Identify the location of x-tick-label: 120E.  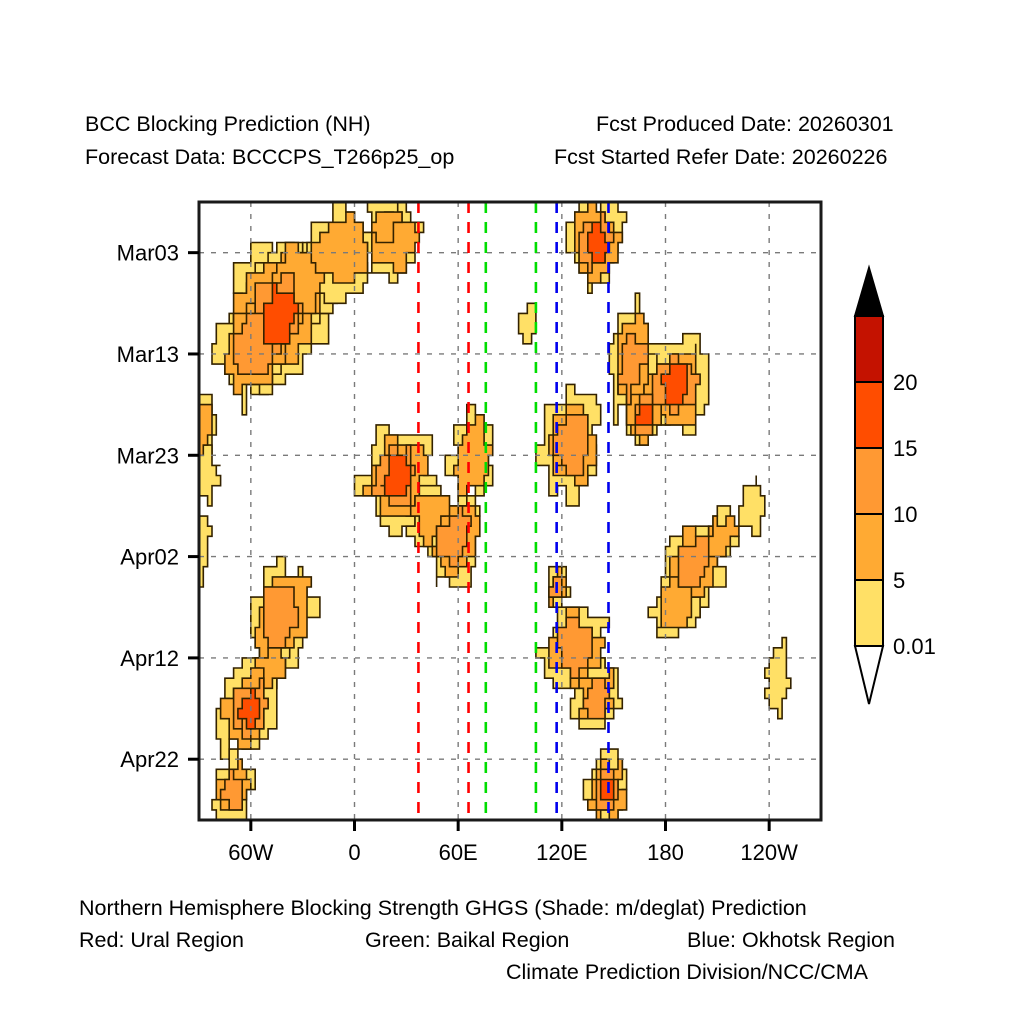
(561, 852).